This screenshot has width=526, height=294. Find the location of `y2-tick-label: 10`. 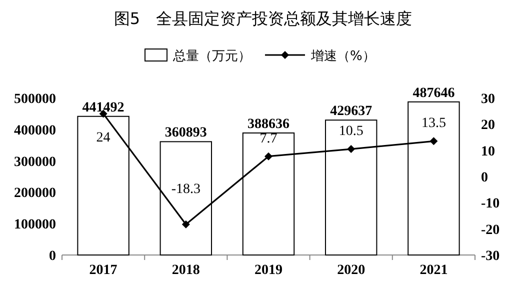

y2-tick-label: 10 is located at coordinates (488, 152).